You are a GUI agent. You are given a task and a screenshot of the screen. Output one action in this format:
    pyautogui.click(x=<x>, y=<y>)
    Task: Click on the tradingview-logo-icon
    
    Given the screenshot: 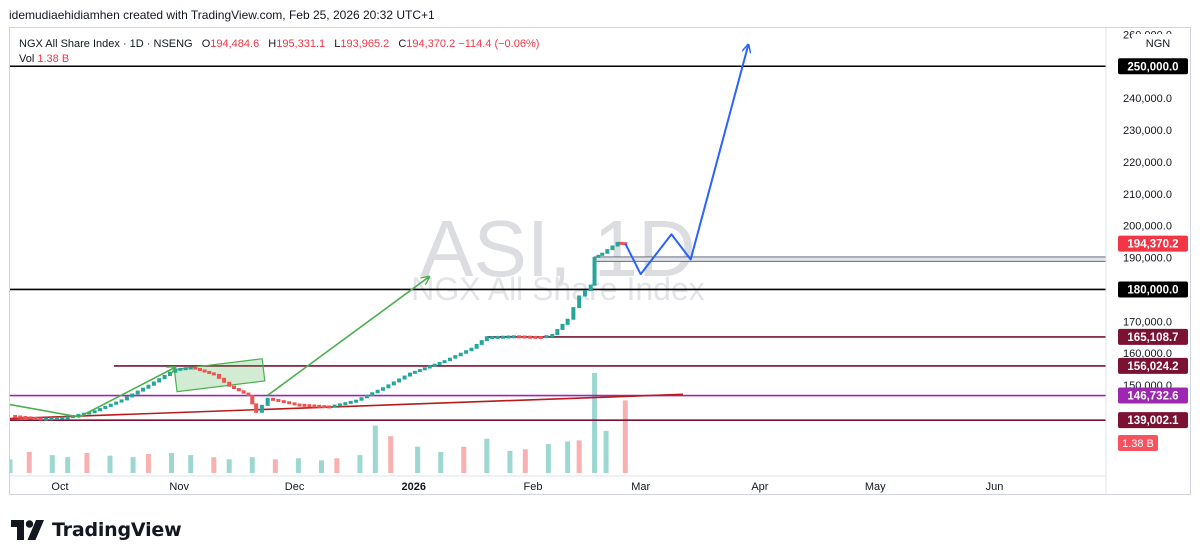 What is the action you would take?
    pyautogui.click(x=27, y=530)
    